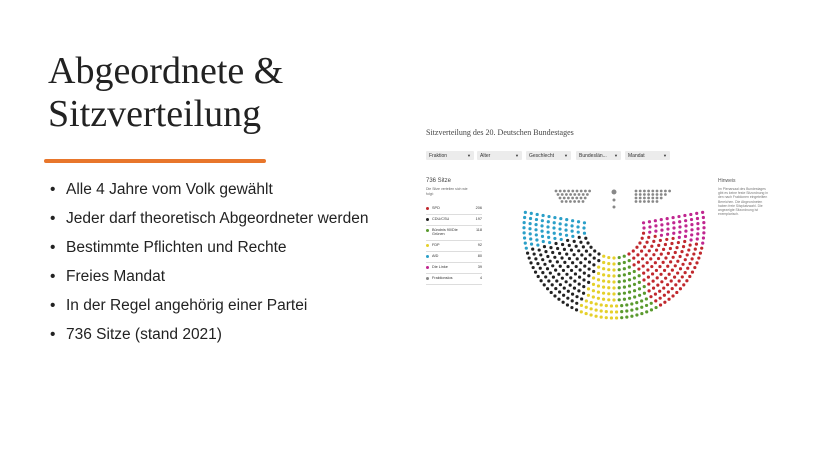 This screenshot has width=828, height=466. Describe the element at coordinates (450, 155) in the screenshot. I see `filter-fraktion: Fraktion ▼` at that location.